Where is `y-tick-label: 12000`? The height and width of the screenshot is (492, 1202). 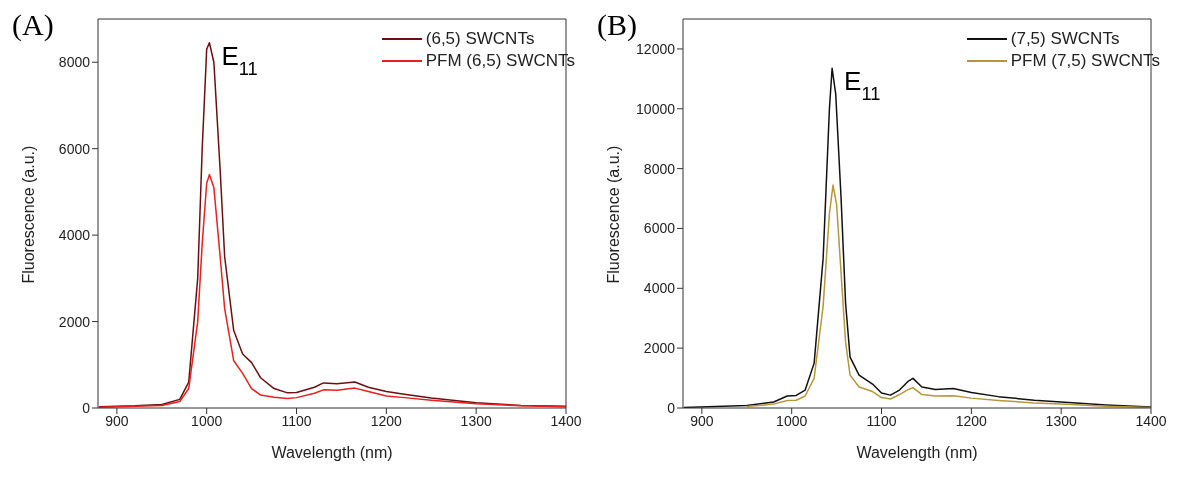 y-tick-label: 12000 is located at coordinates (656, 48).